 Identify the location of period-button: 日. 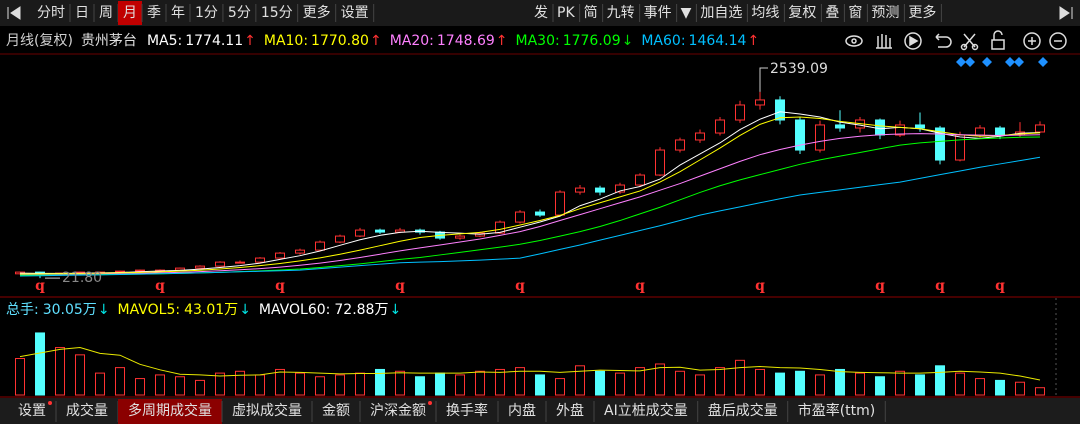
(82, 13).